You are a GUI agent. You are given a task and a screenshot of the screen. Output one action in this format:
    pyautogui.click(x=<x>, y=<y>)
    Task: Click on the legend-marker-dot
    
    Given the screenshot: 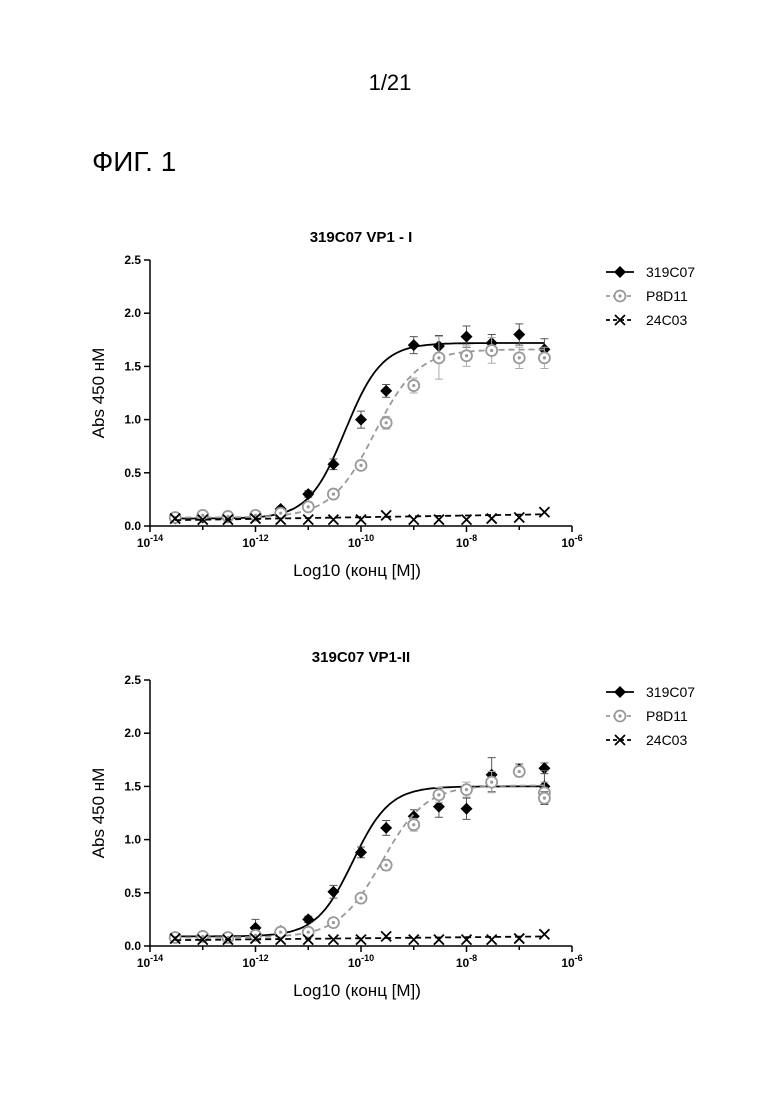 What is the action you would take?
    pyautogui.click(x=619, y=715)
    